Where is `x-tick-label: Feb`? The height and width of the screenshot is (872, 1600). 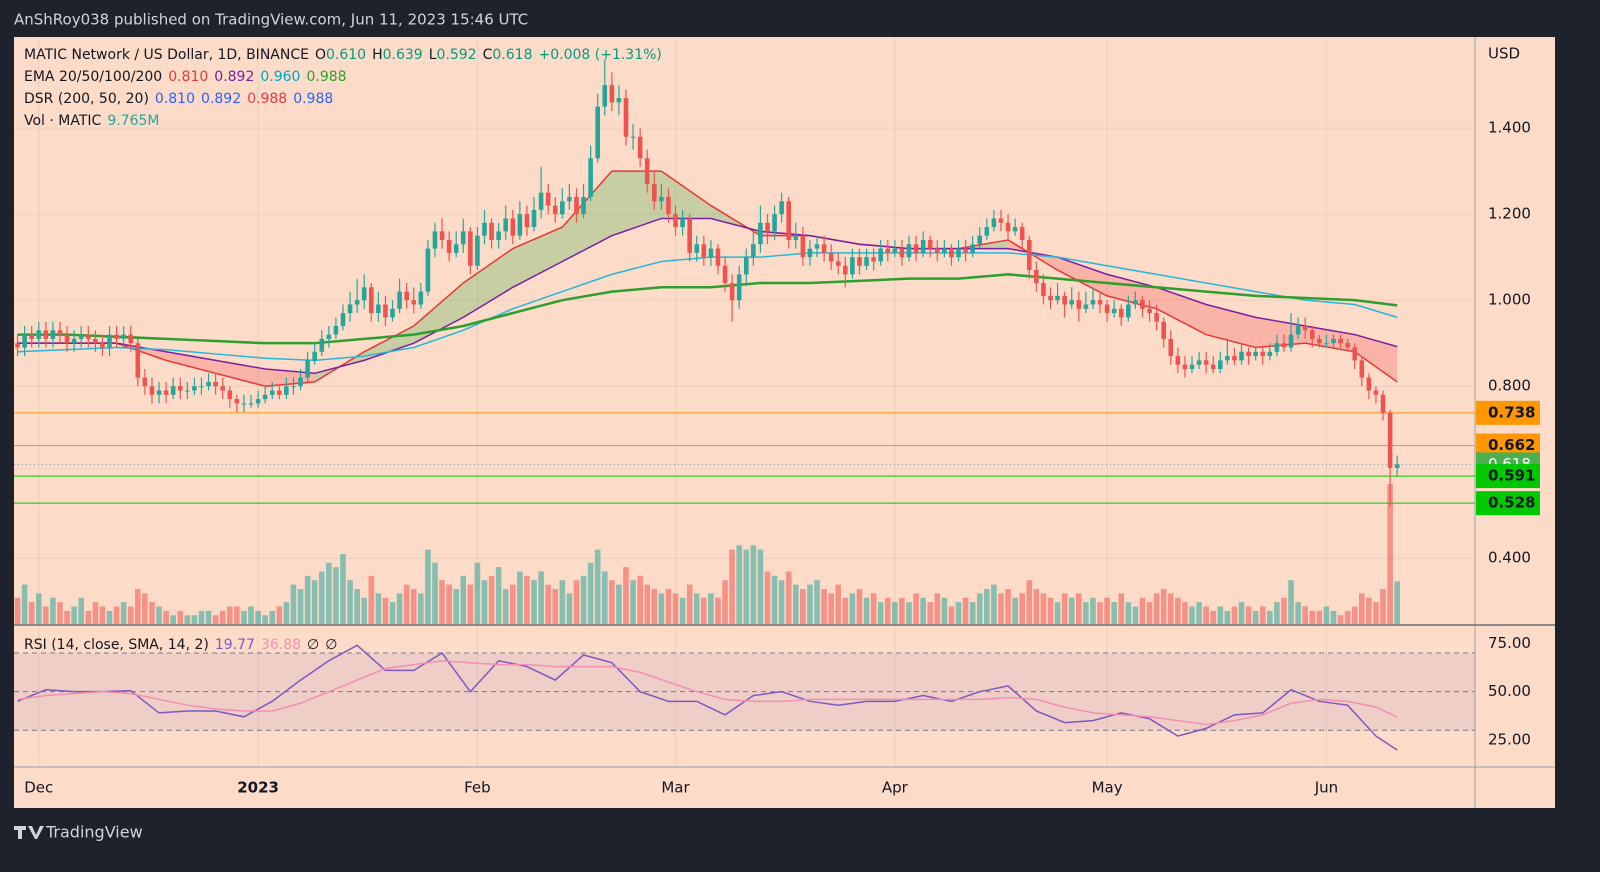
x-tick-label: Feb is located at coordinates (477, 788).